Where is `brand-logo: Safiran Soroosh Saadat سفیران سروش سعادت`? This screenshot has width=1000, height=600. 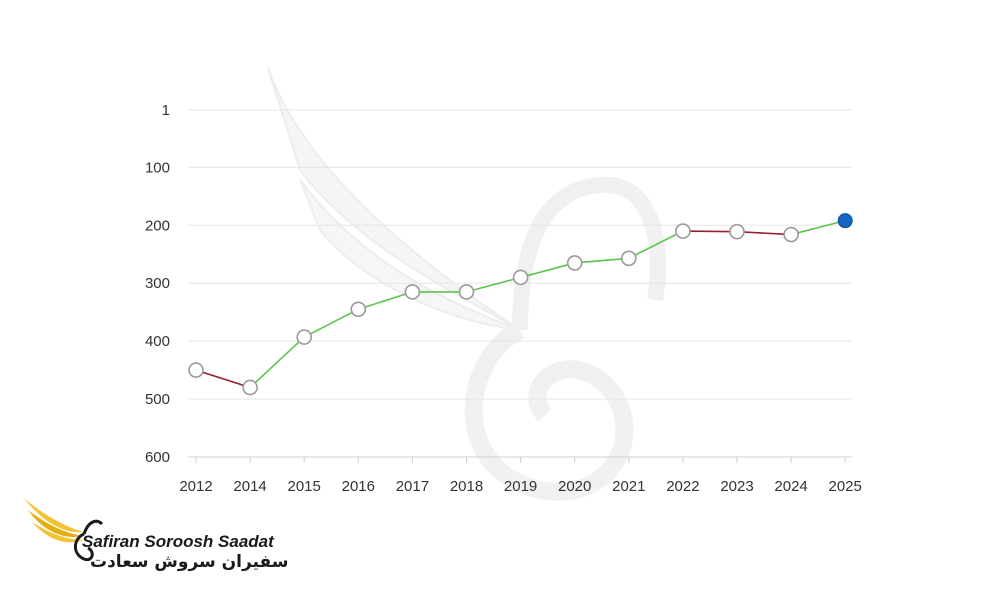
brand-logo: Safiran Soroosh Saadat سفیران سروش سعادت is located at coordinates (157, 537).